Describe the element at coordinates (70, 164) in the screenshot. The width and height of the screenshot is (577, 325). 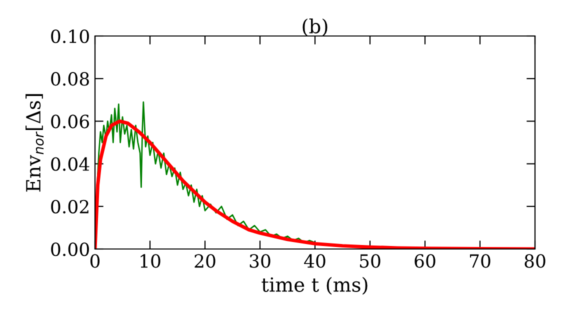
I see `y-tick-label: 0.04` at that location.